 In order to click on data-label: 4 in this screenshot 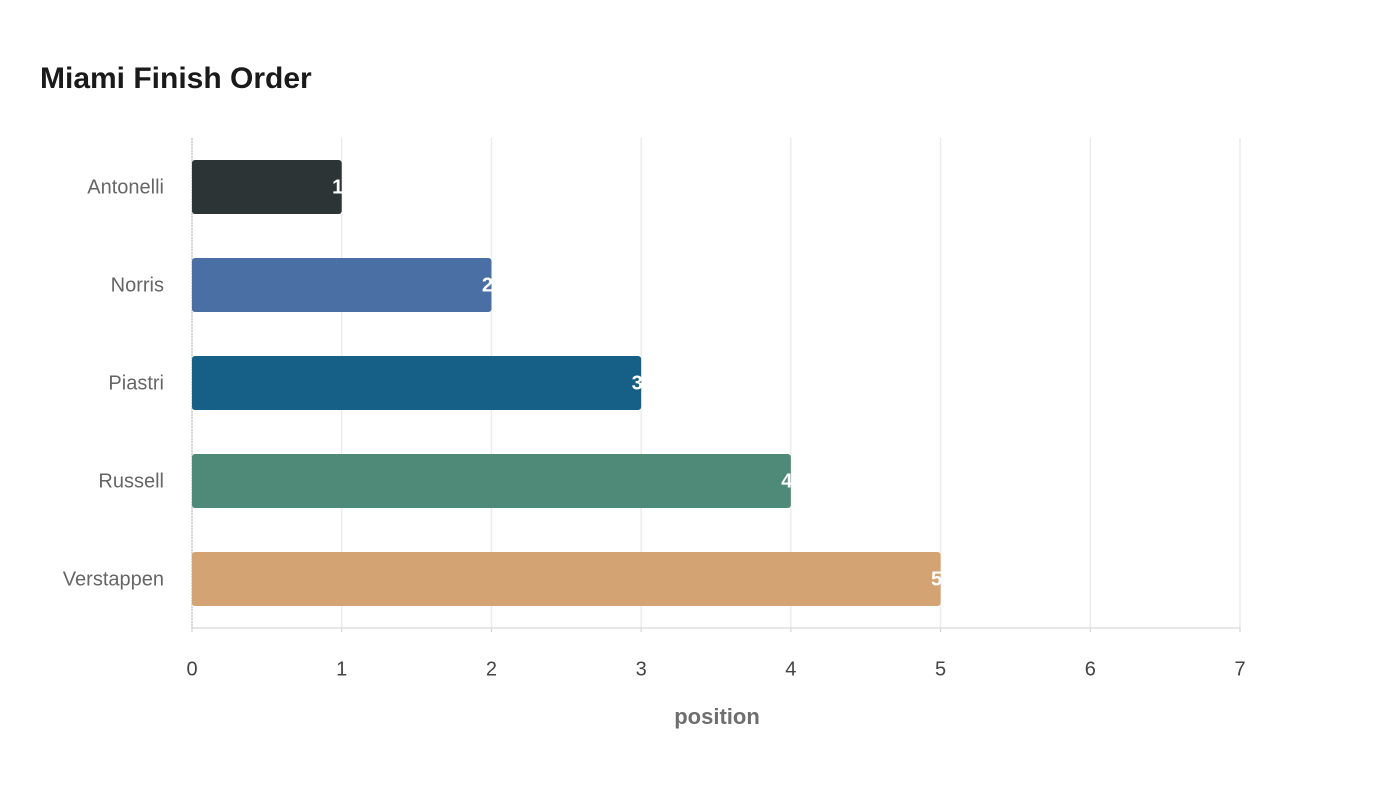, I will do `click(787, 481)`.